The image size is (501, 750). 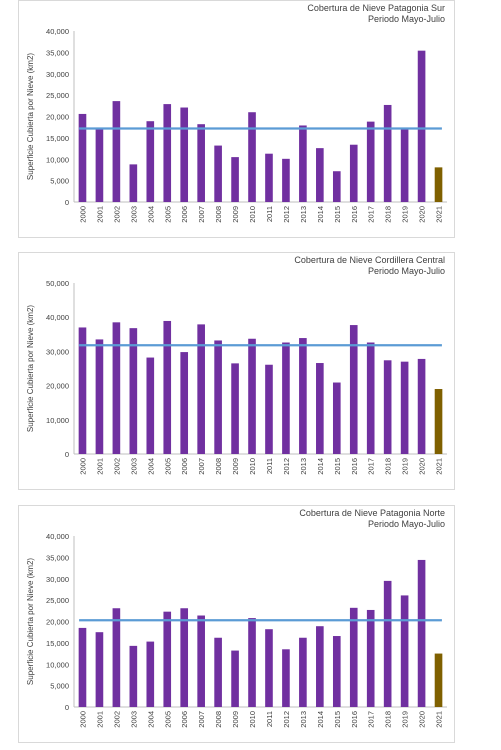 I want to click on x-tick-label: 2016, so click(x=354, y=719).